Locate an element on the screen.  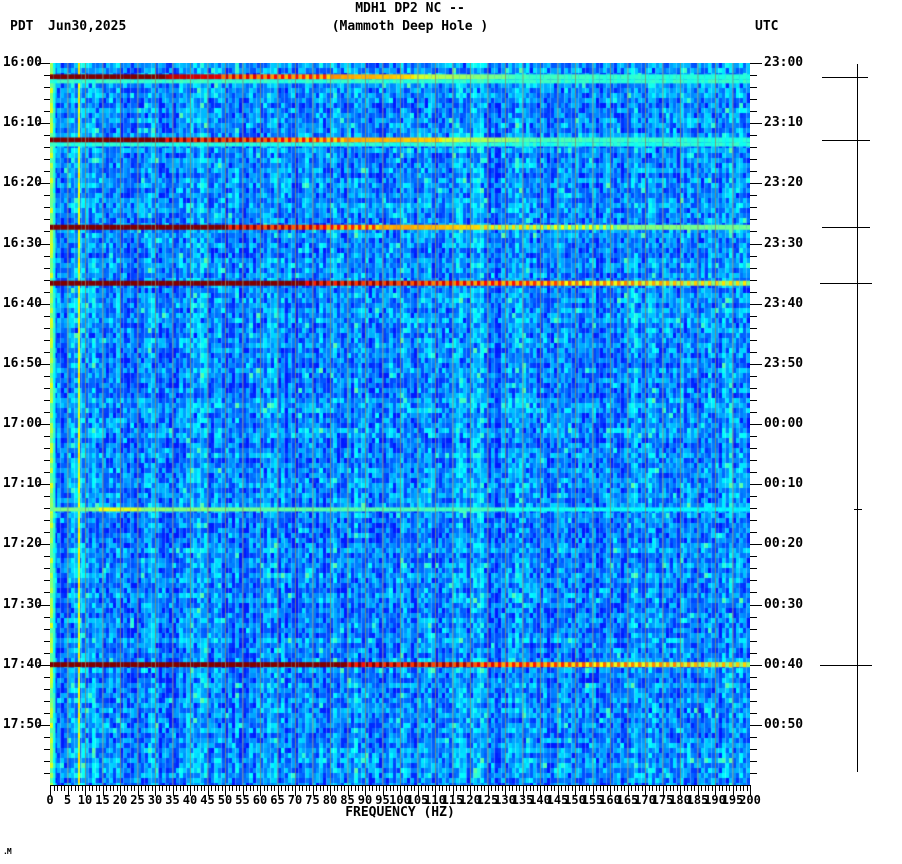
right-axis-tick-label: 00:40 is located at coordinates (784, 664).